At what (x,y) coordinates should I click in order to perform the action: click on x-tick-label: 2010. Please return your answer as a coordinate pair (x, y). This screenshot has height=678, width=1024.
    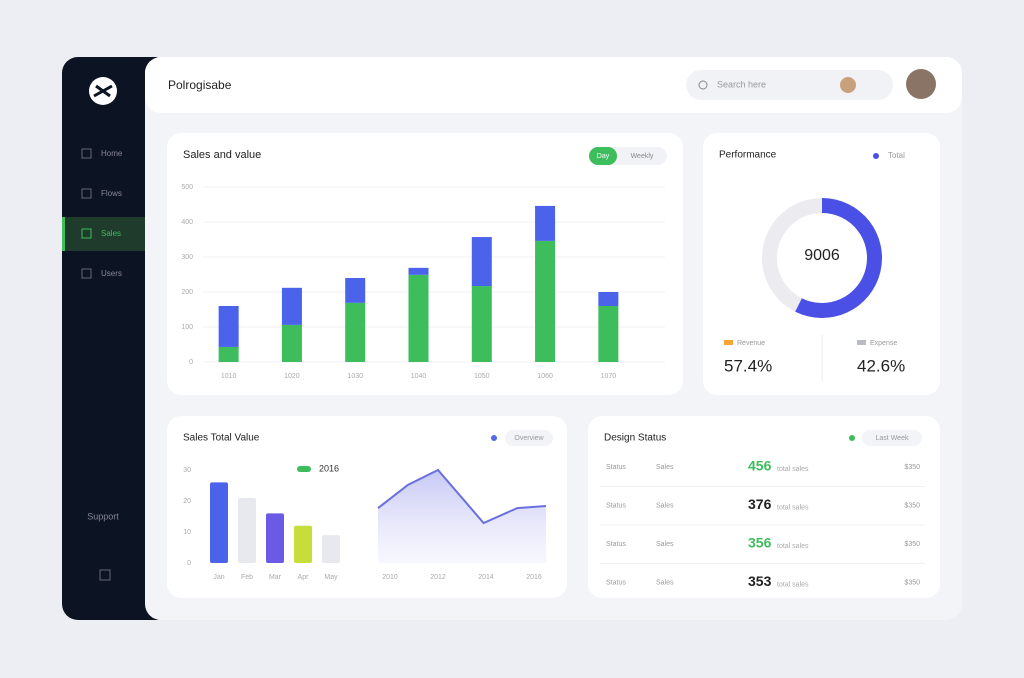
    Looking at the image, I should click on (390, 577).